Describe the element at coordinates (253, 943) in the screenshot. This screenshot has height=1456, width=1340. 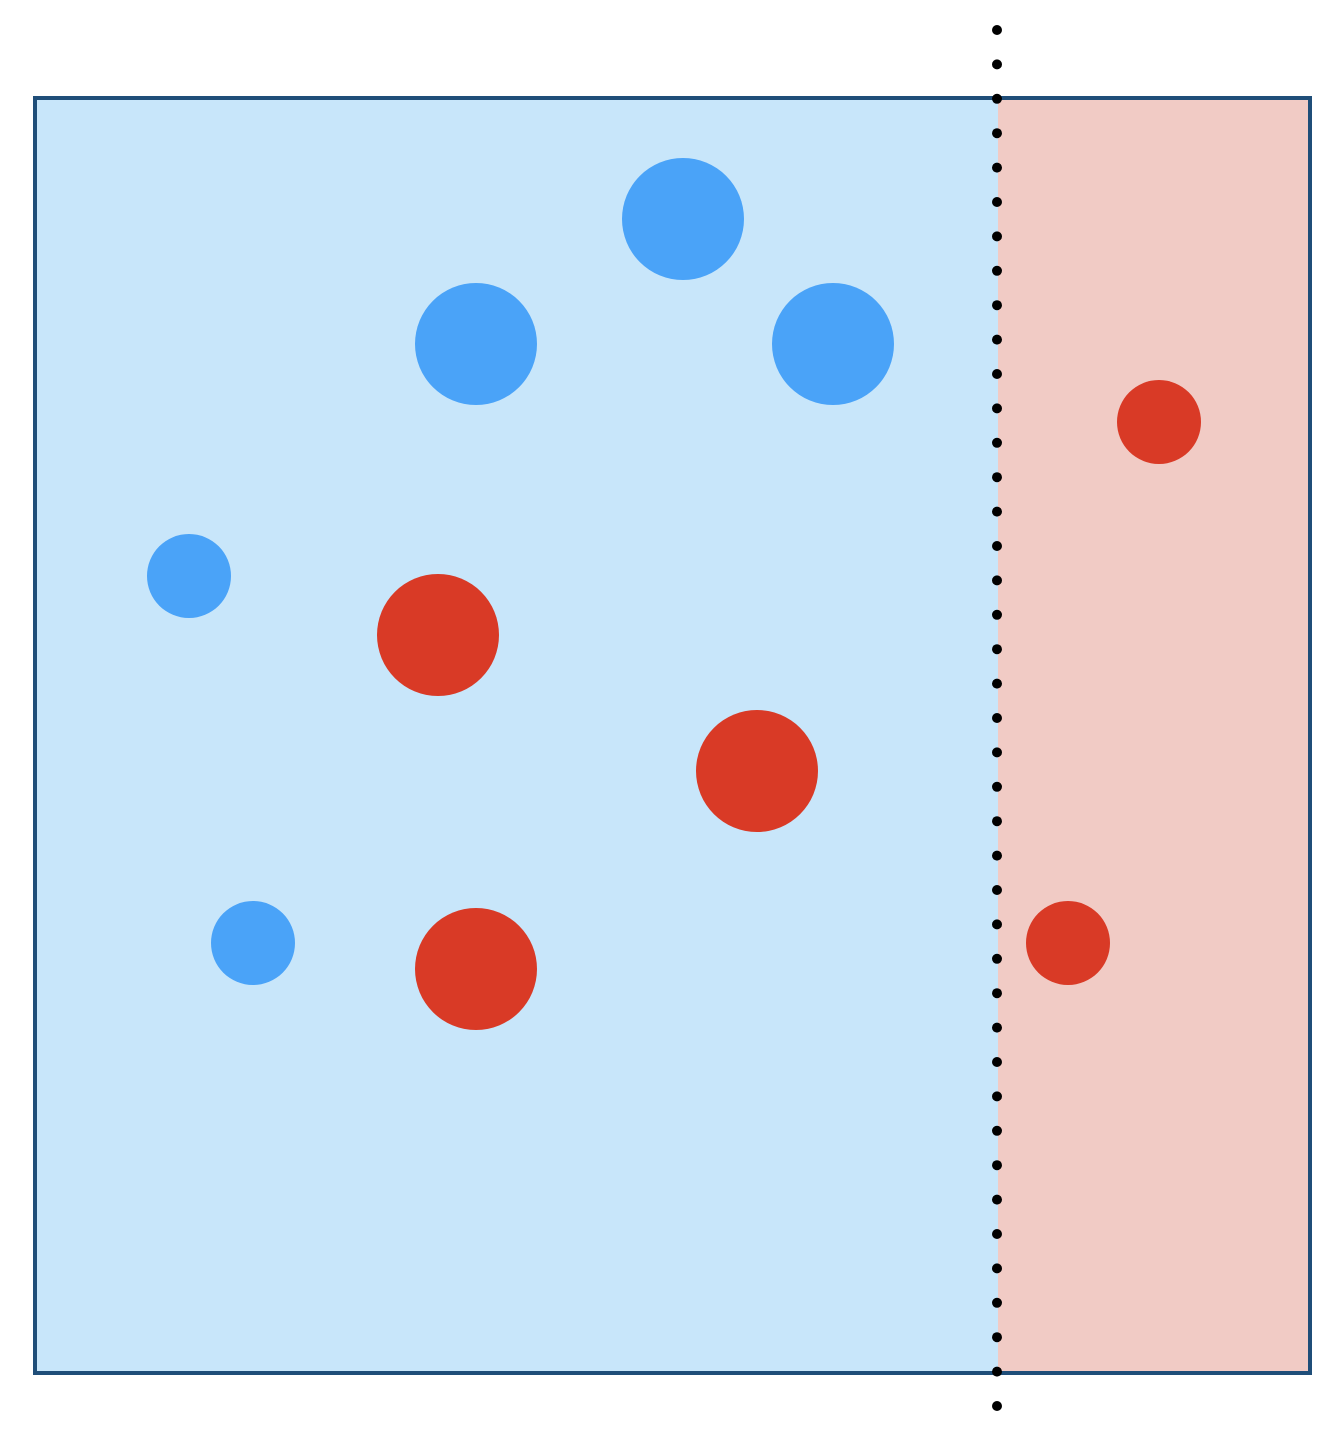
I see `blue-point-small-lower-left` at that location.